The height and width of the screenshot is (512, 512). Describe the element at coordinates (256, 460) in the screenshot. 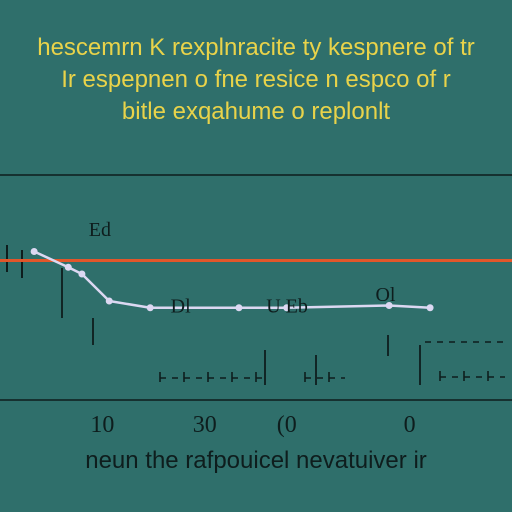

I see `x-axis-label: neun the rafpouicel nevatuiver ir` at that location.